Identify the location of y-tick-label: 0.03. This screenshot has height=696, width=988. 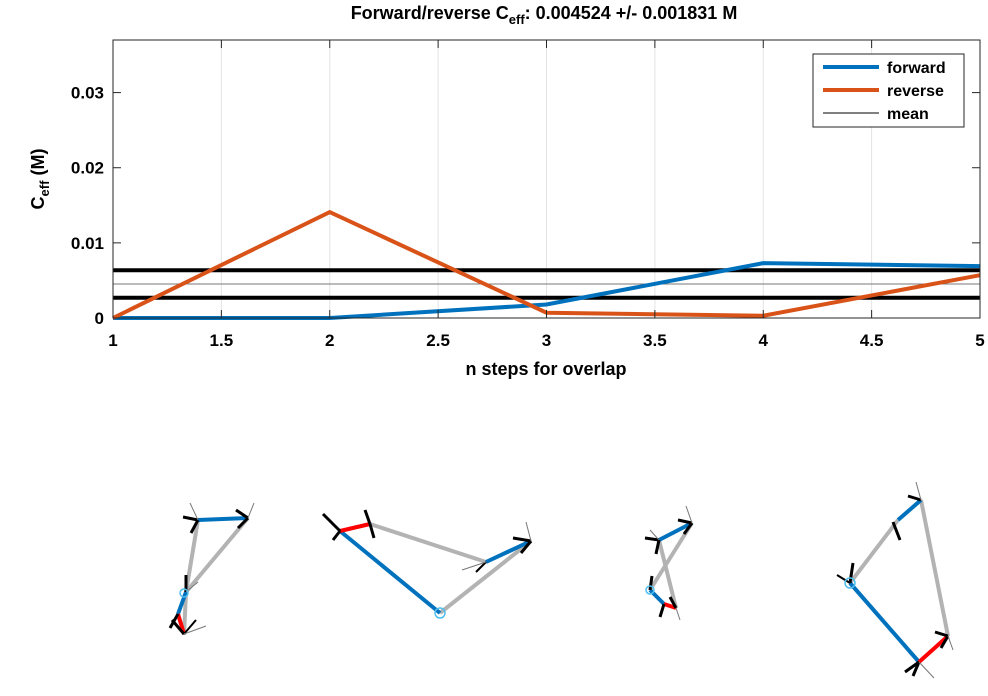
(87, 93).